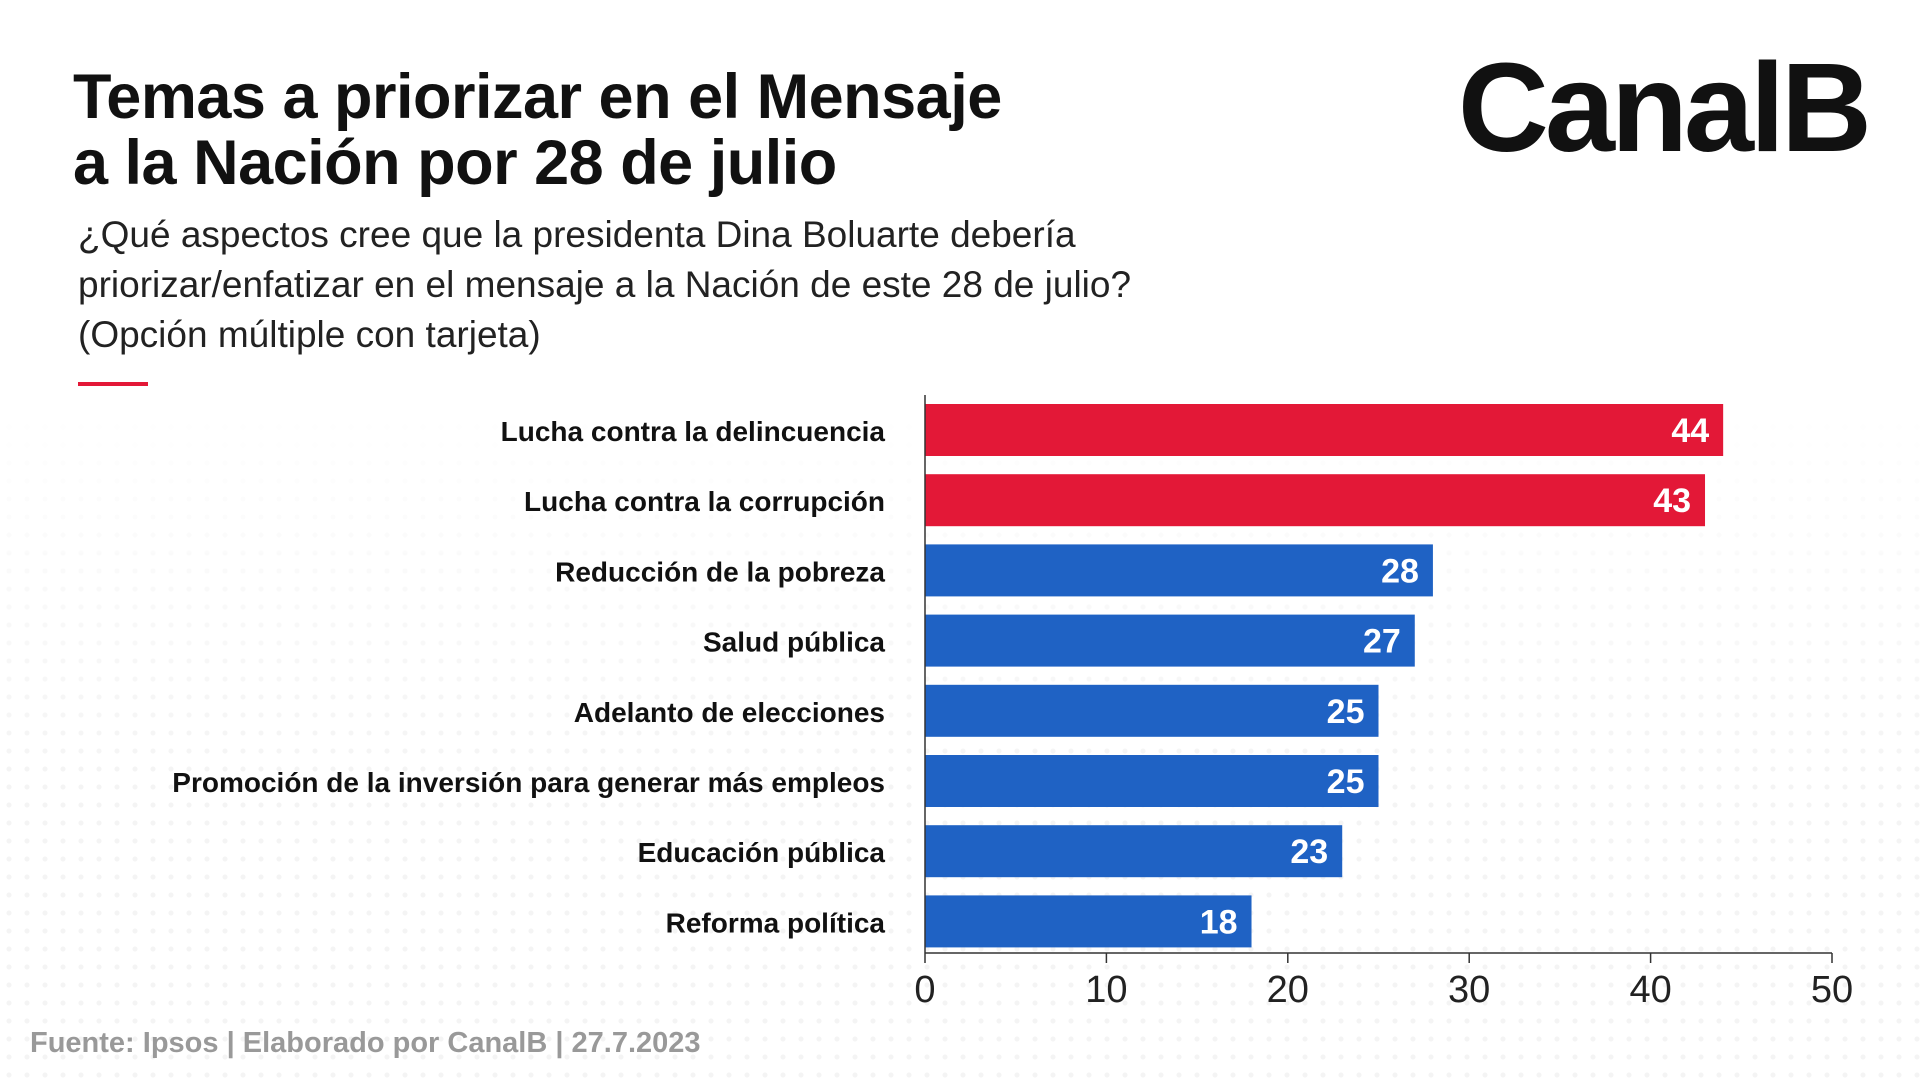 This screenshot has height=1080, width=1920. Describe the element at coordinates (1664, 107) in the screenshot. I see `canalb-logo: CanalB` at that location.